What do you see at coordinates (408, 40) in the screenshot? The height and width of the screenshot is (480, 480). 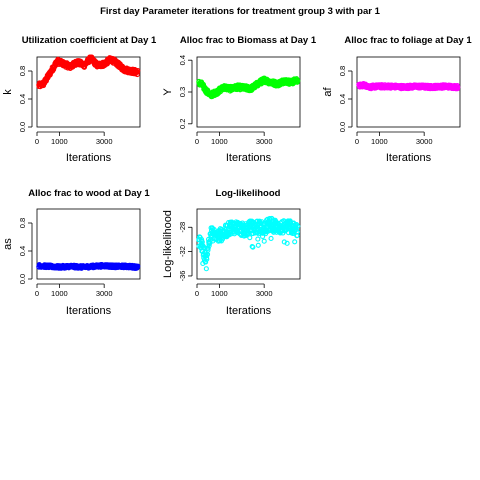 I see `panel-title: Alloc frac to foliage at Day 1` at bounding box center [408, 40].